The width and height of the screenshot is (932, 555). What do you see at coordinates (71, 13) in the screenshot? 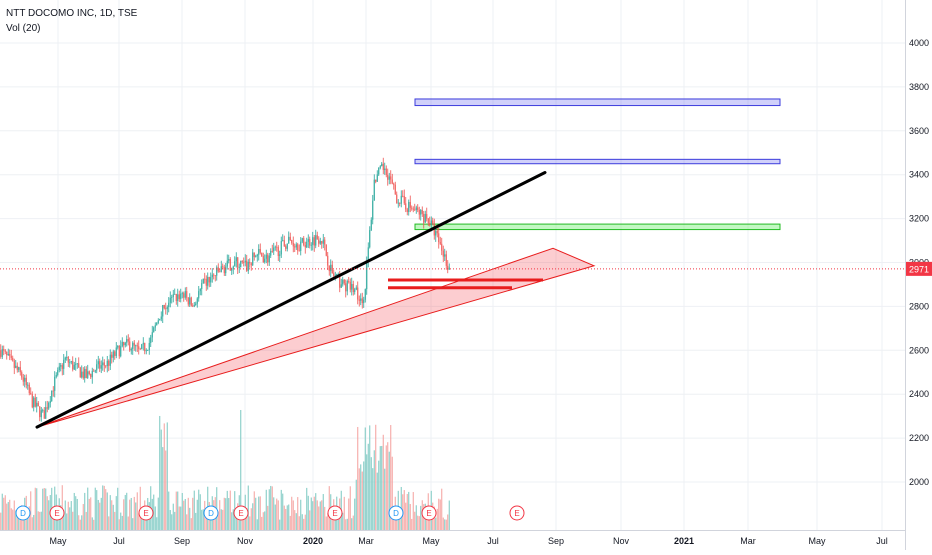
I see `symbol-title: NTT DOCOMO INC, 1D, TSE` at bounding box center [71, 13].